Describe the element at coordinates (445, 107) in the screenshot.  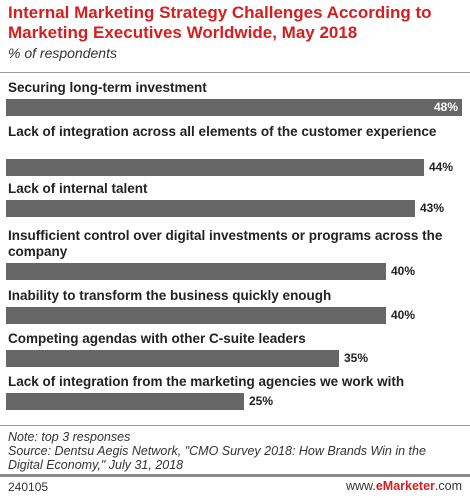
I see `value-label: 48%` at that location.